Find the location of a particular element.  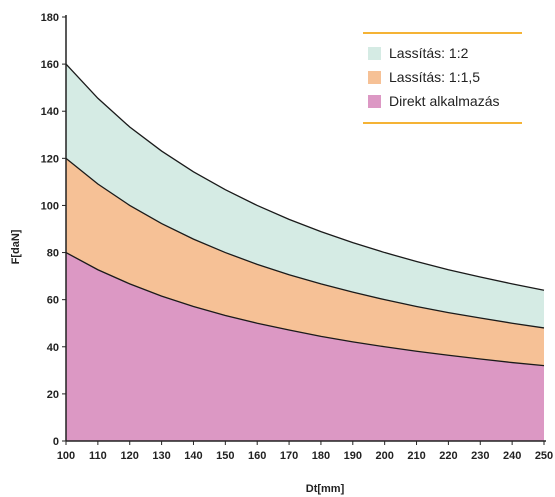

y-tick-label: 120 is located at coordinates (50, 159).